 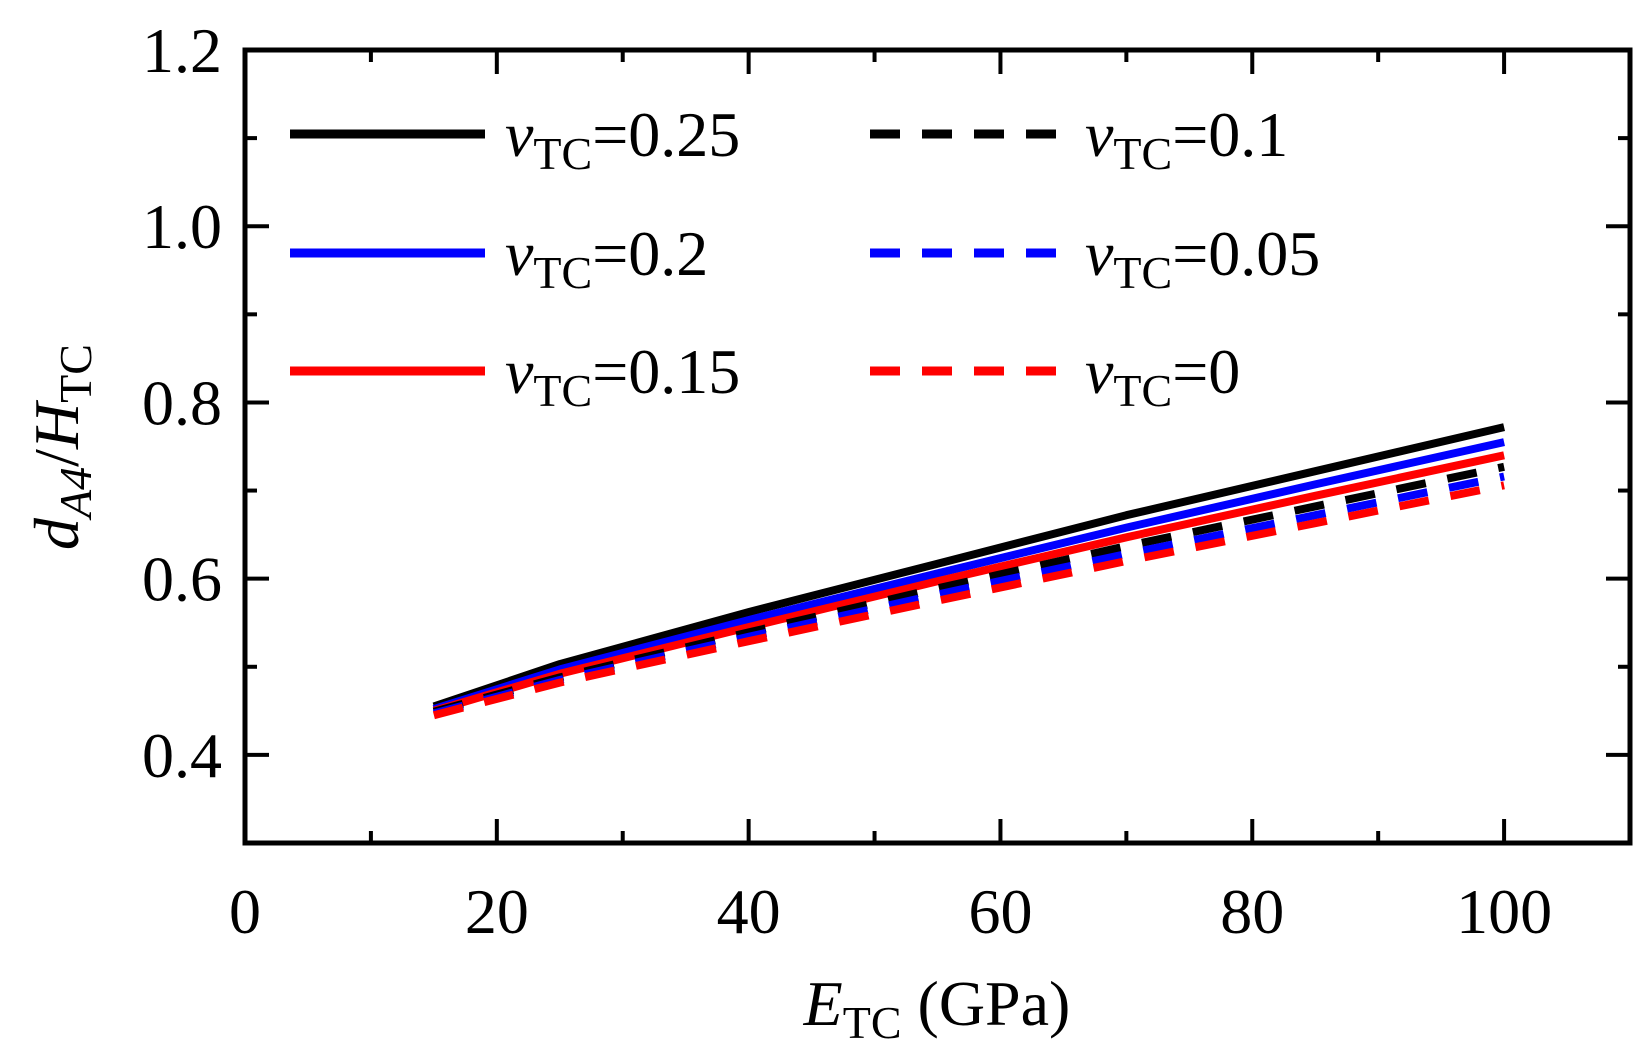 I want to click on x-tick-label: 100, so click(x=1504, y=911).